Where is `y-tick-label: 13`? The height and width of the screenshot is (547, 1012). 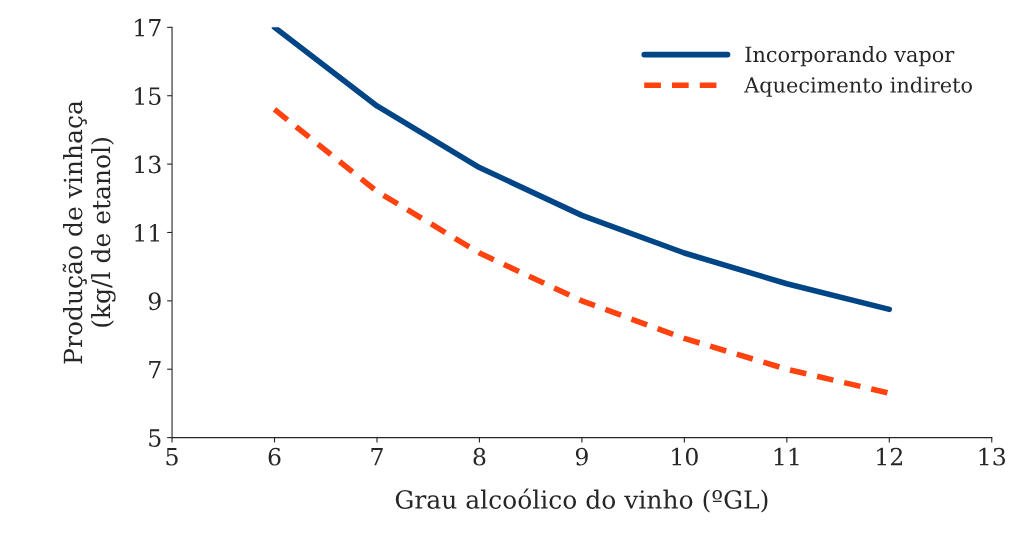 y-tick-label: 13 is located at coordinates (148, 164).